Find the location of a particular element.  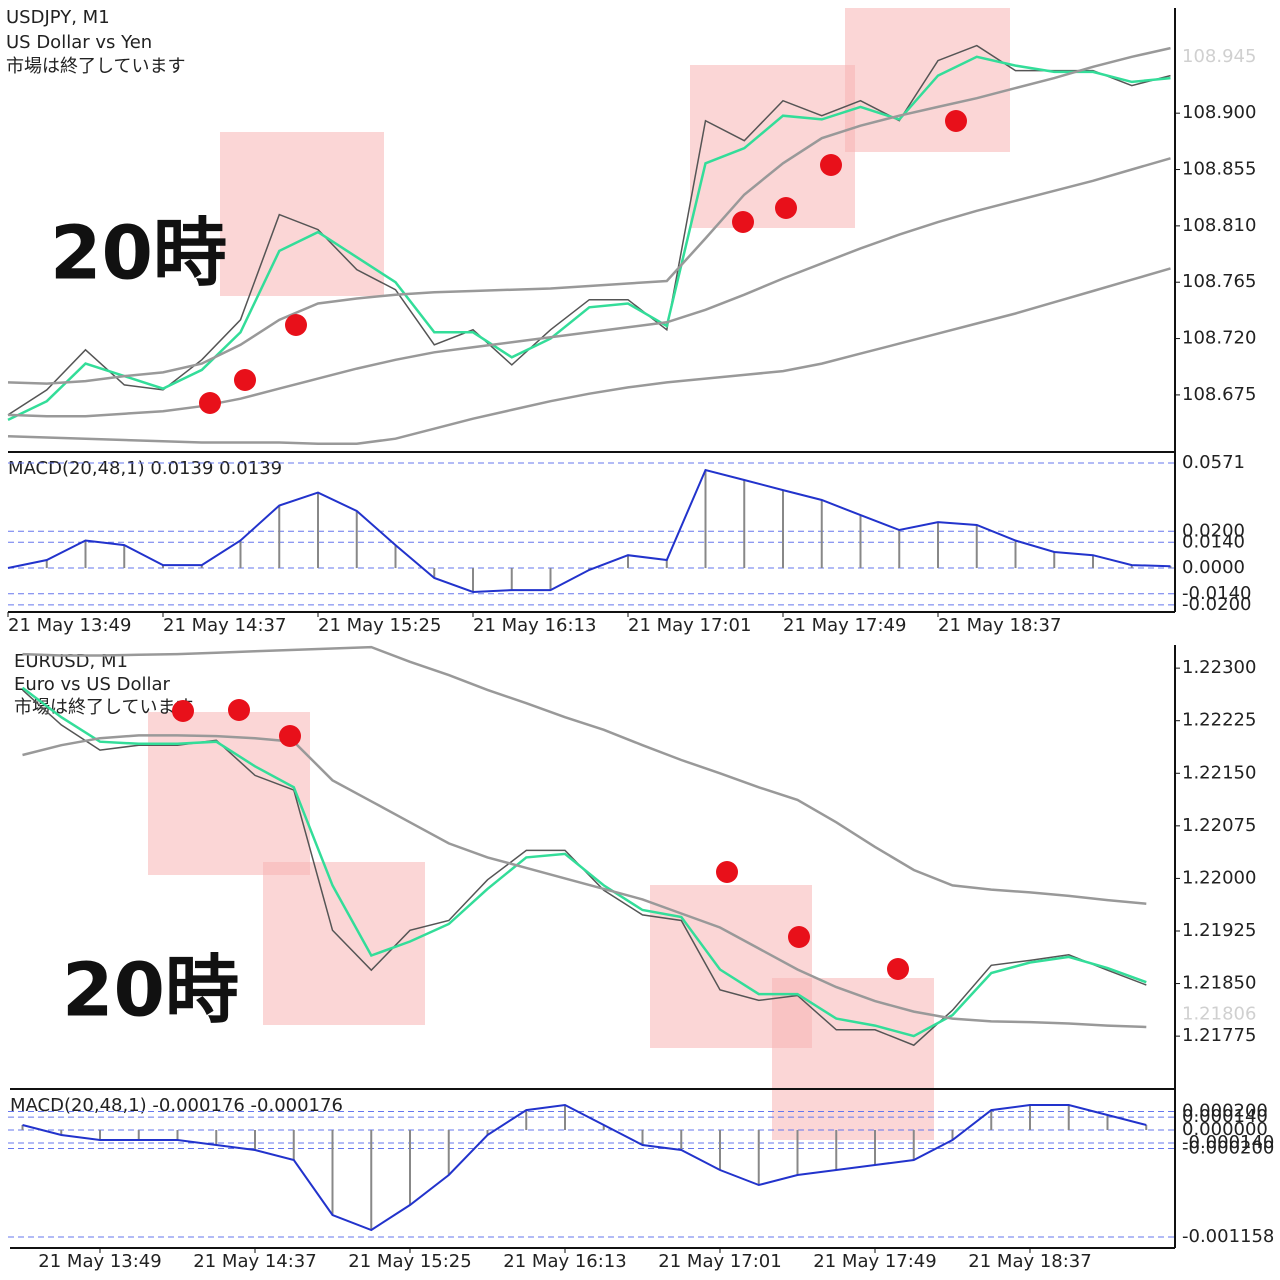

x-tick-label: 21 May 14:37 is located at coordinates (254, 1261).